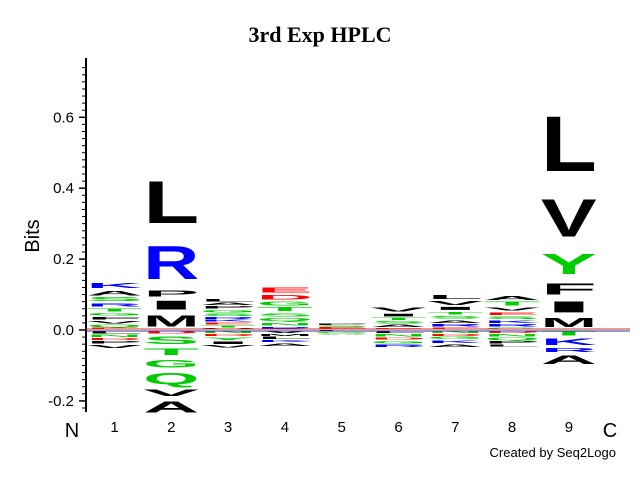 This screenshot has width=640, height=480. What do you see at coordinates (67, 238) in the screenshot?
I see `y-axis-ticks: -0.2 0.0 0.2 0.4 0.6` at bounding box center [67, 238].